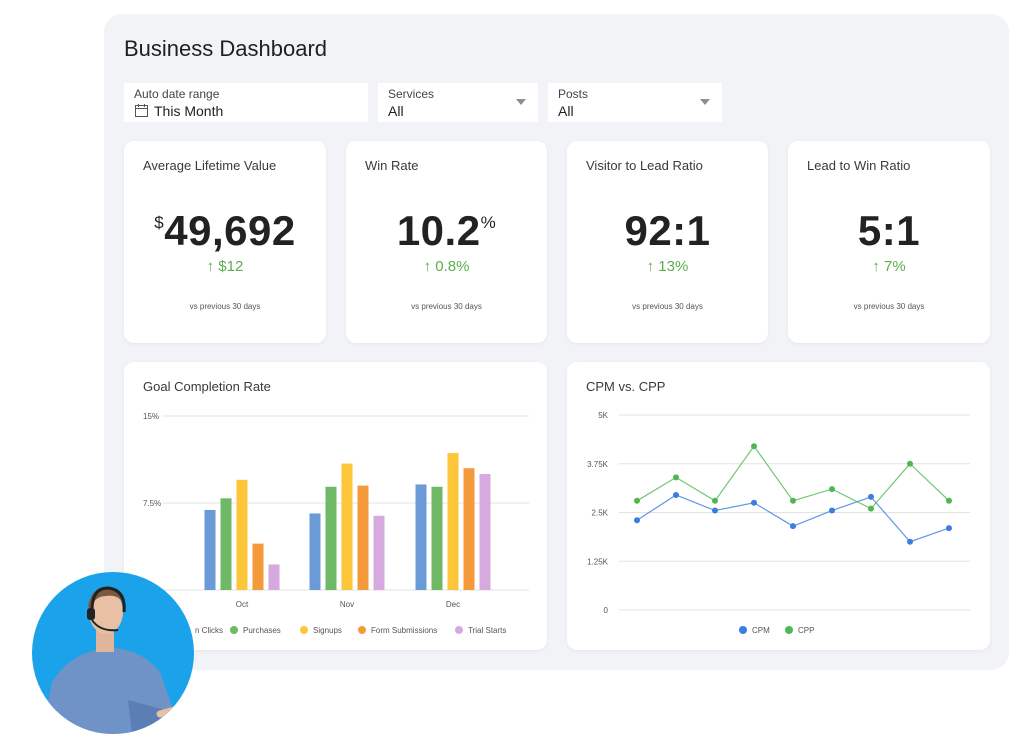  I want to click on chart-title: Goal Completion Rate, so click(207, 386).